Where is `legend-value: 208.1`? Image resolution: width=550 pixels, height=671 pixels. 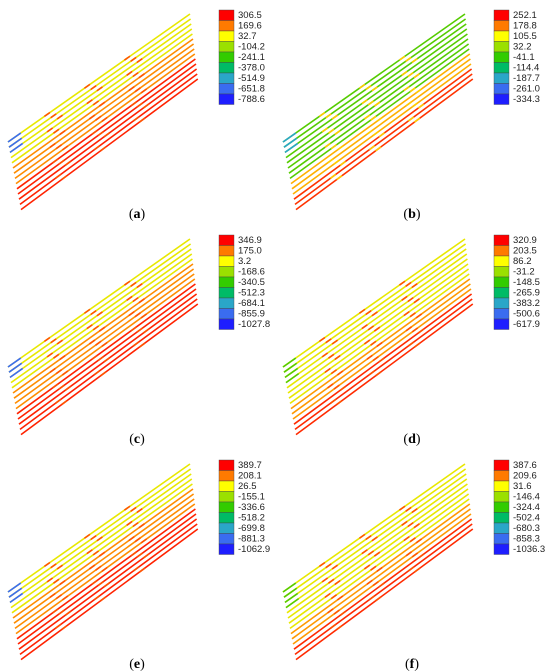
legend-value: 208.1 is located at coordinates (250, 476).